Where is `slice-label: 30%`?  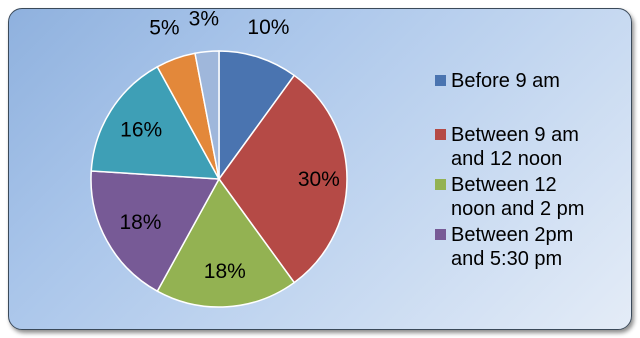
slice-label: 30% is located at coordinates (319, 179).